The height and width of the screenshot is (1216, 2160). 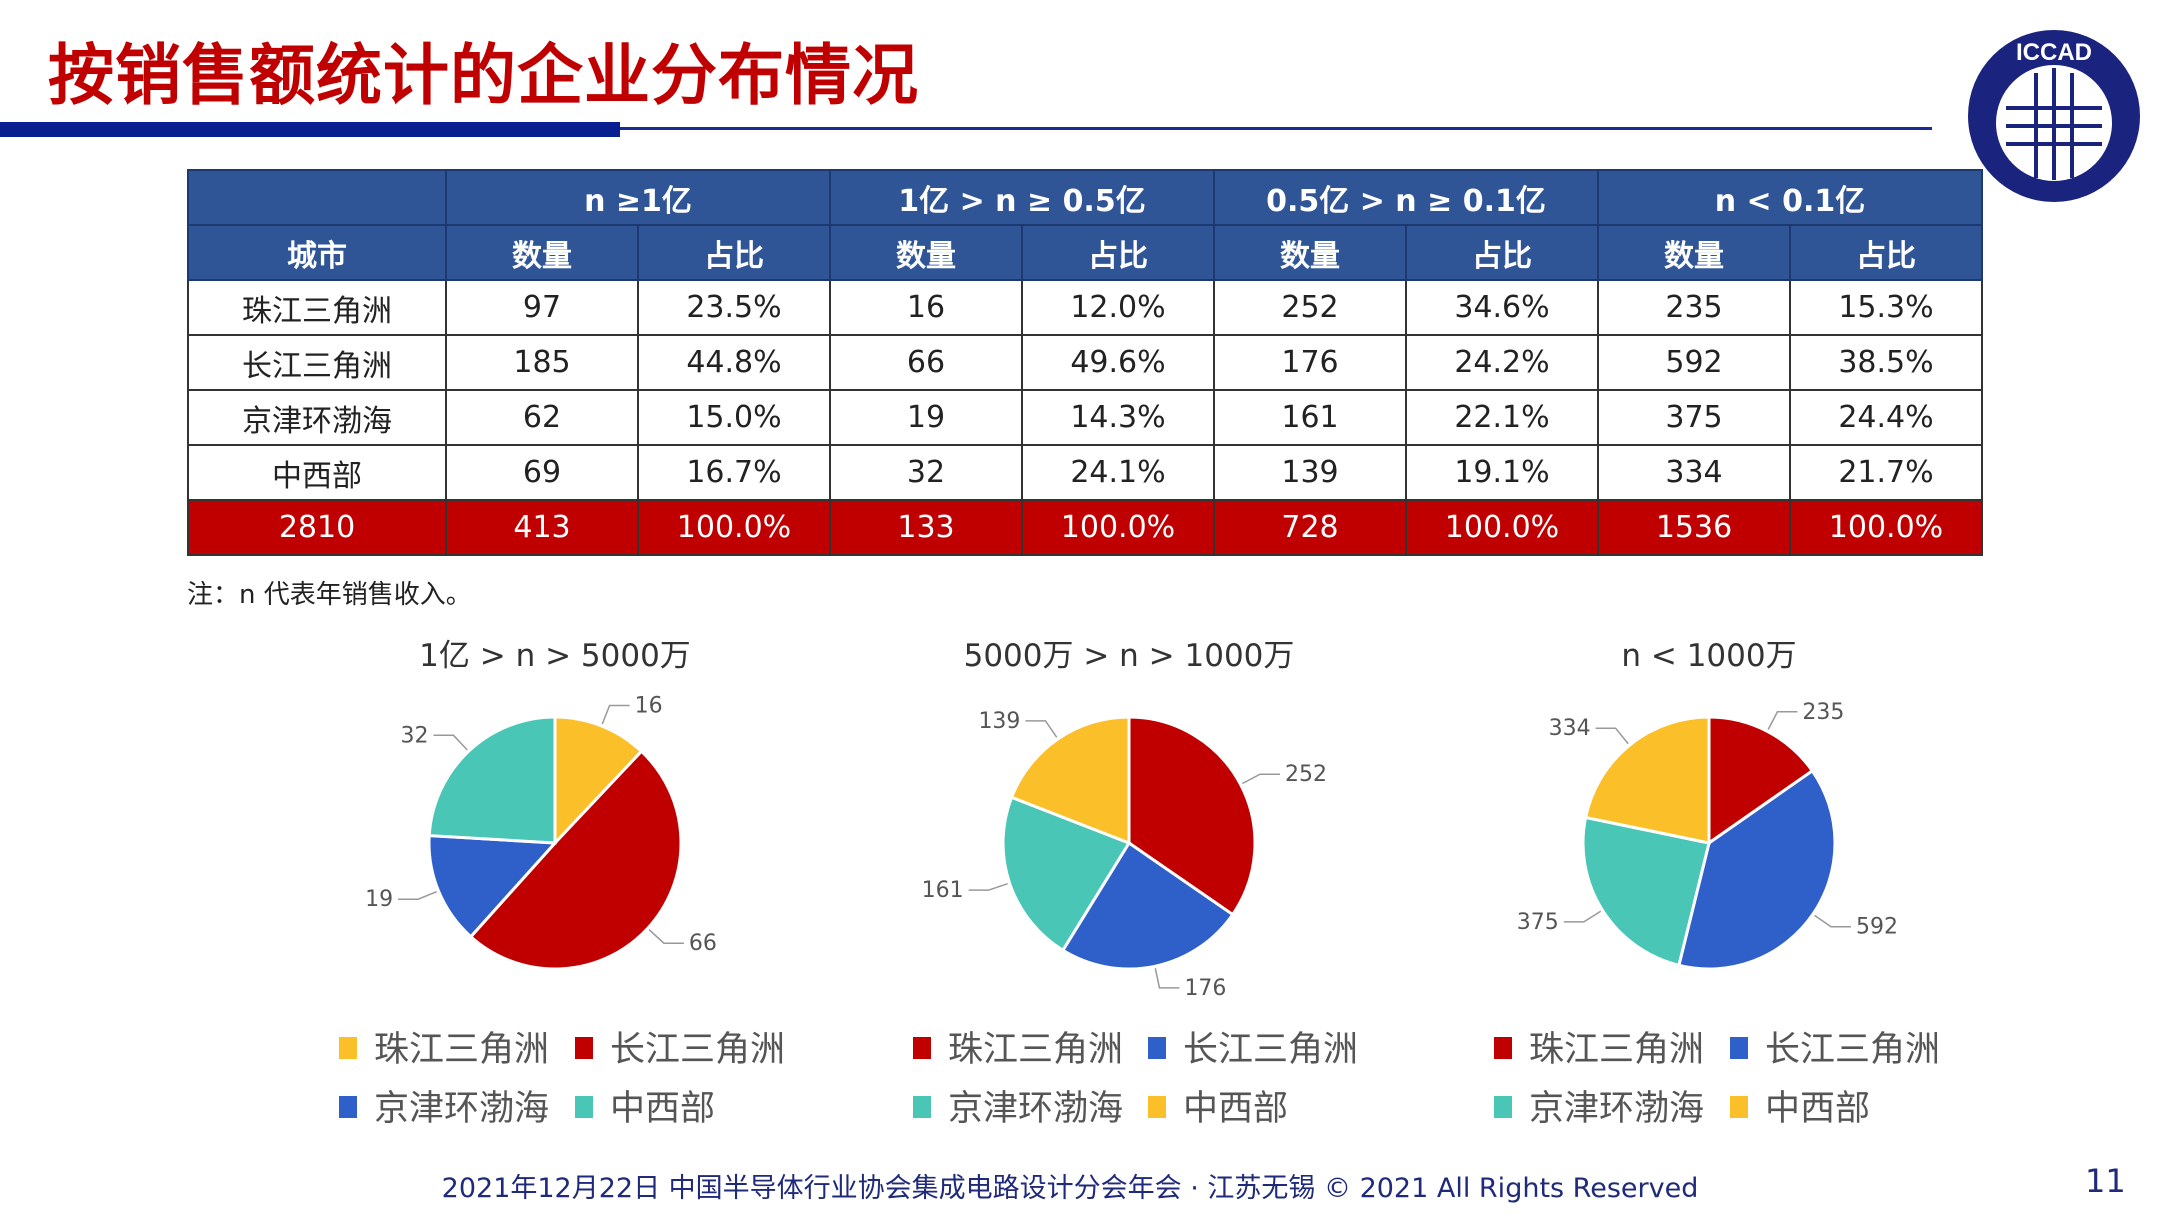 What do you see at coordinates (926, 362) in the screenshot?
I see `table-cell: 66` at bounding box center [926, 362].